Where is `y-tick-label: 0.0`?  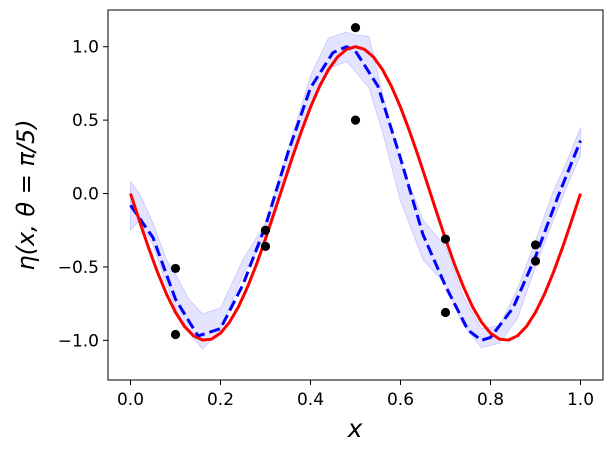
y-tick-label: 0.0 is located at coordinates (85, 195).